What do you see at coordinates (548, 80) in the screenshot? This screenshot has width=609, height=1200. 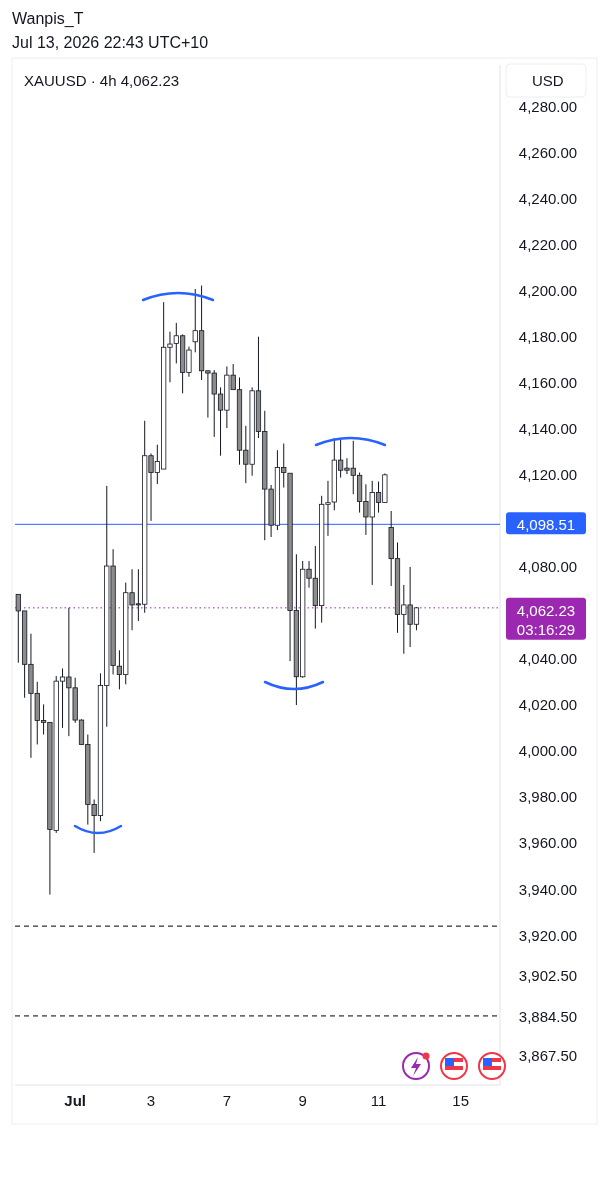 I see `y-axis-title: USD` at bounding box center [548, 80].